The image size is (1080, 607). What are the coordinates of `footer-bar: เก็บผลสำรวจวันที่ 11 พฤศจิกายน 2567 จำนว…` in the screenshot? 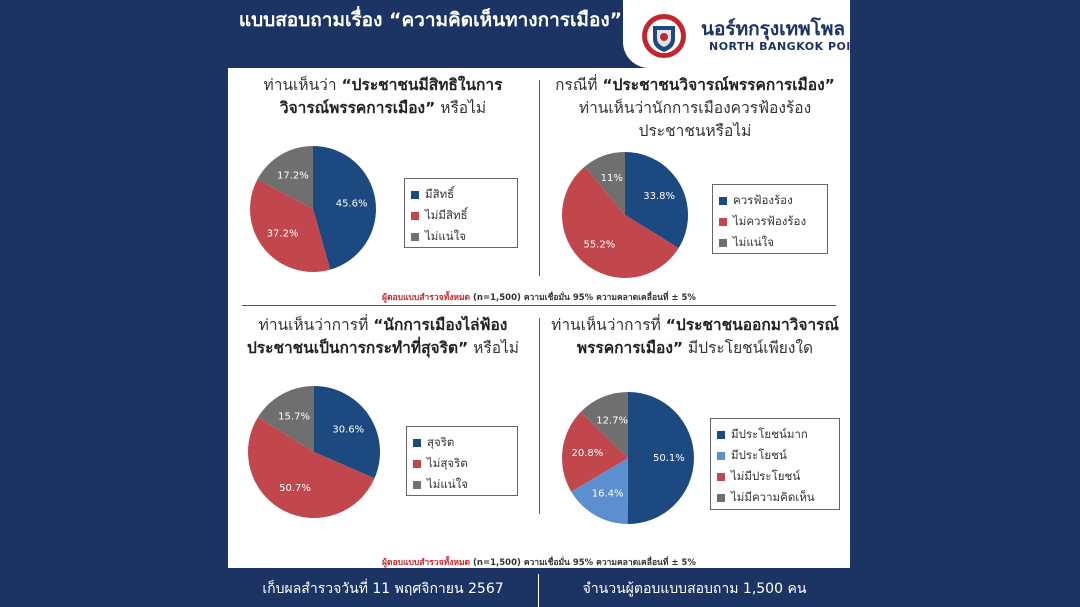 It's located at (539, 587).